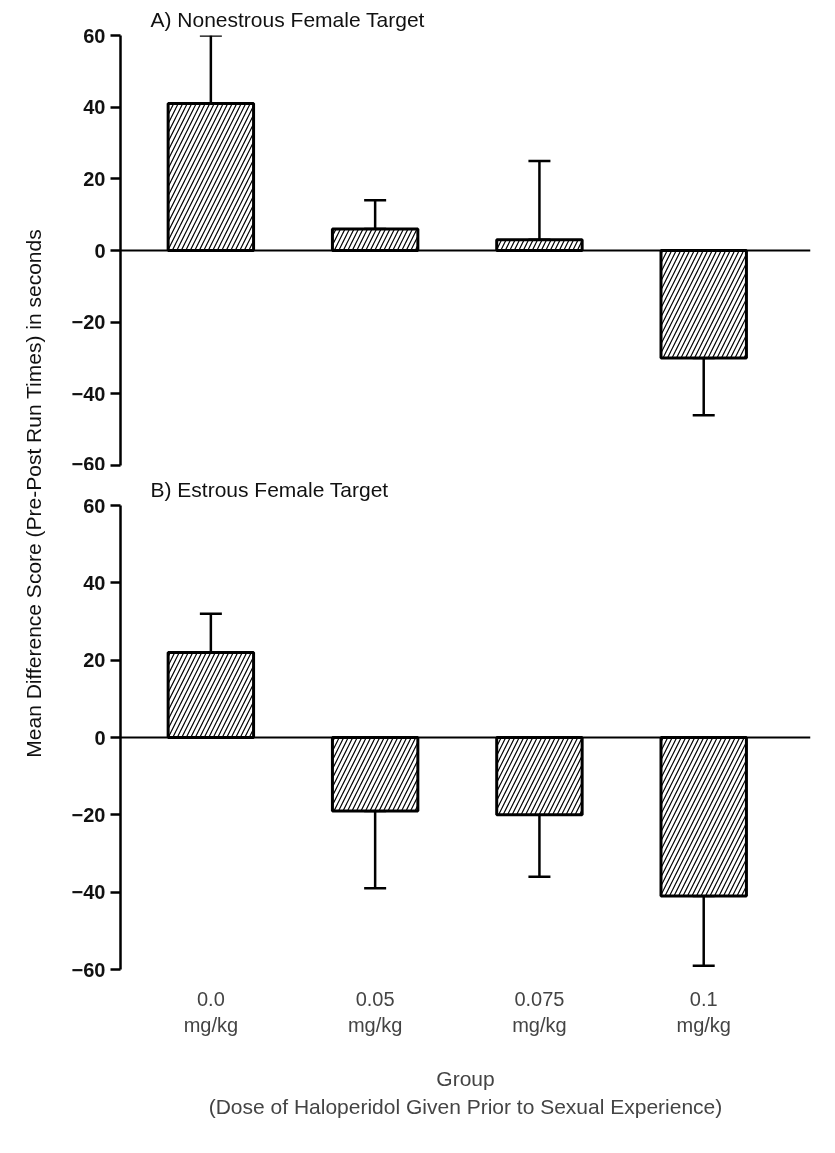  What do you see at coordinates (703, 1011) in the screenshot?
I see `x-tick-label: 0.1 mg/kg` at bounding box center [703, 1011].